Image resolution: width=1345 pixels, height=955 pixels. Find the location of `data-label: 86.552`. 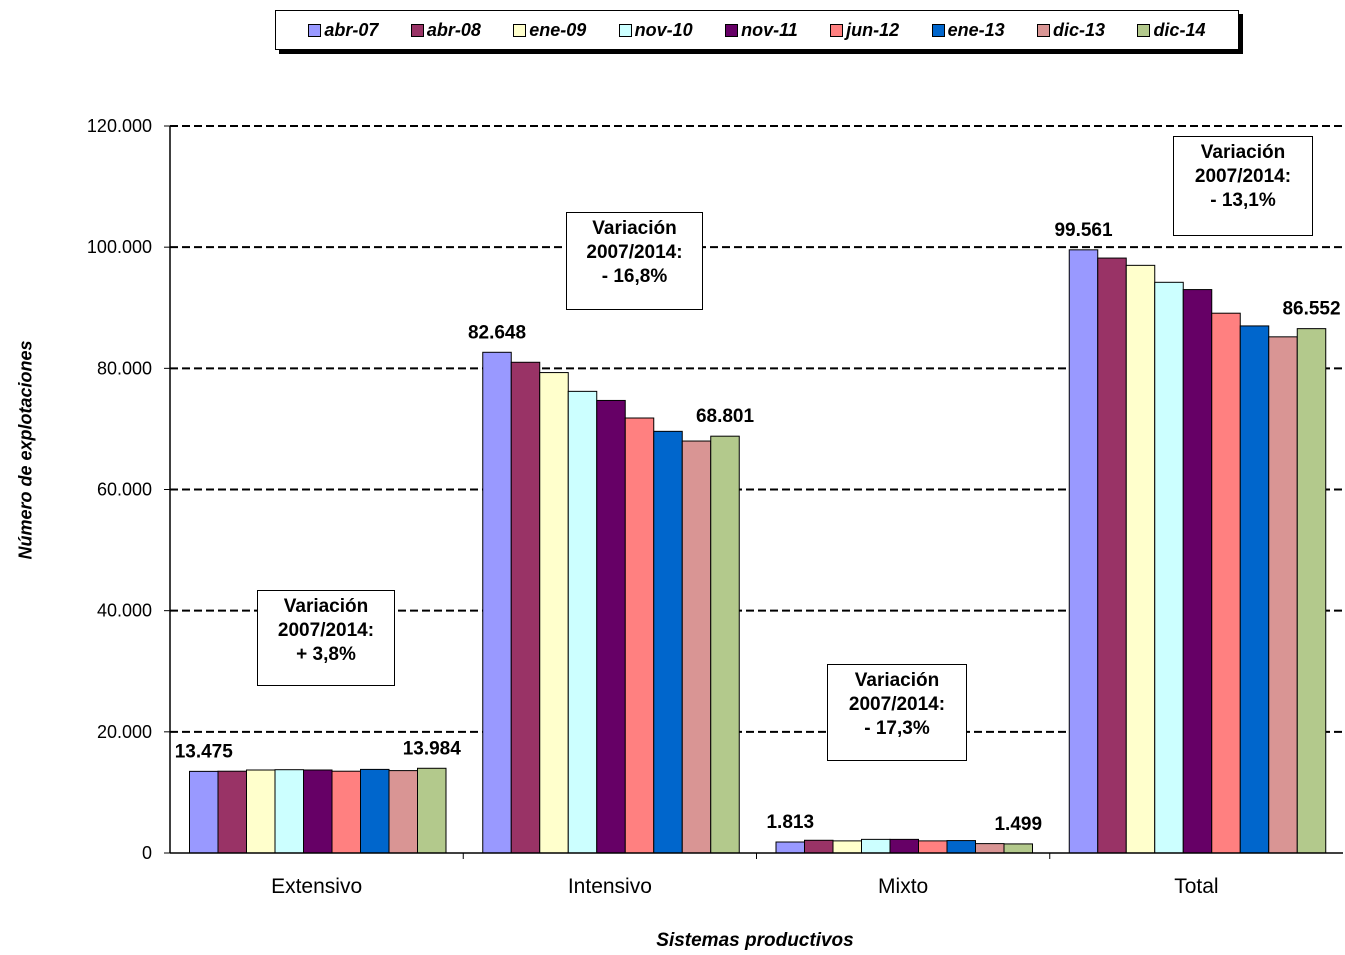

data-label: 86.552 is located at coordinates (1311, 309).